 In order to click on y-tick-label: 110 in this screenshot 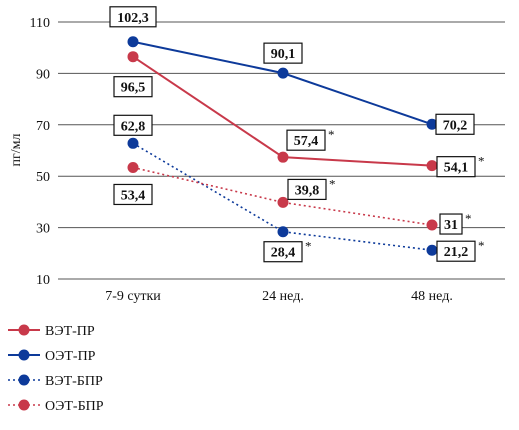, I will do `click(40, 23)`.